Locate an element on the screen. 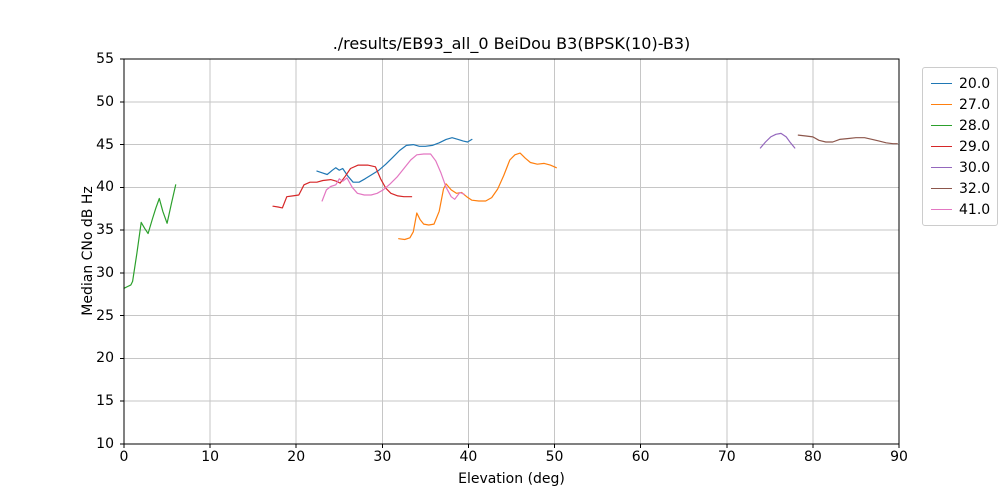  y-tick-label: 50 is located at coordinates (105, 101).